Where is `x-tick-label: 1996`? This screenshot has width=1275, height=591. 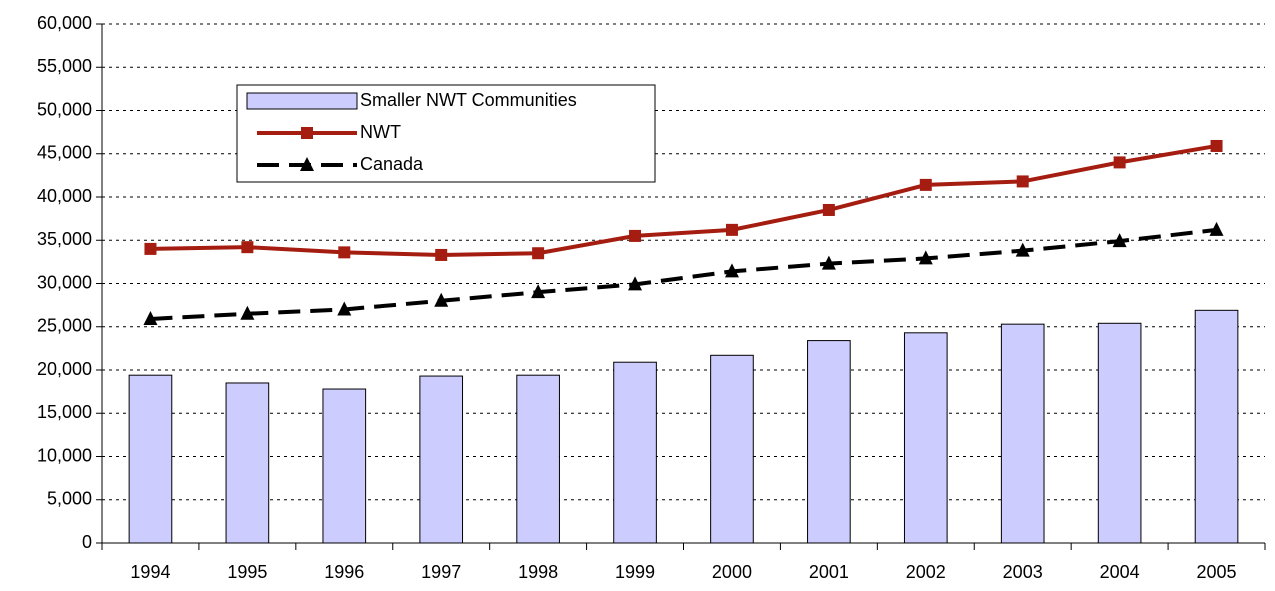 x-tick-label: 1996 is located at coordinates (344, 572).